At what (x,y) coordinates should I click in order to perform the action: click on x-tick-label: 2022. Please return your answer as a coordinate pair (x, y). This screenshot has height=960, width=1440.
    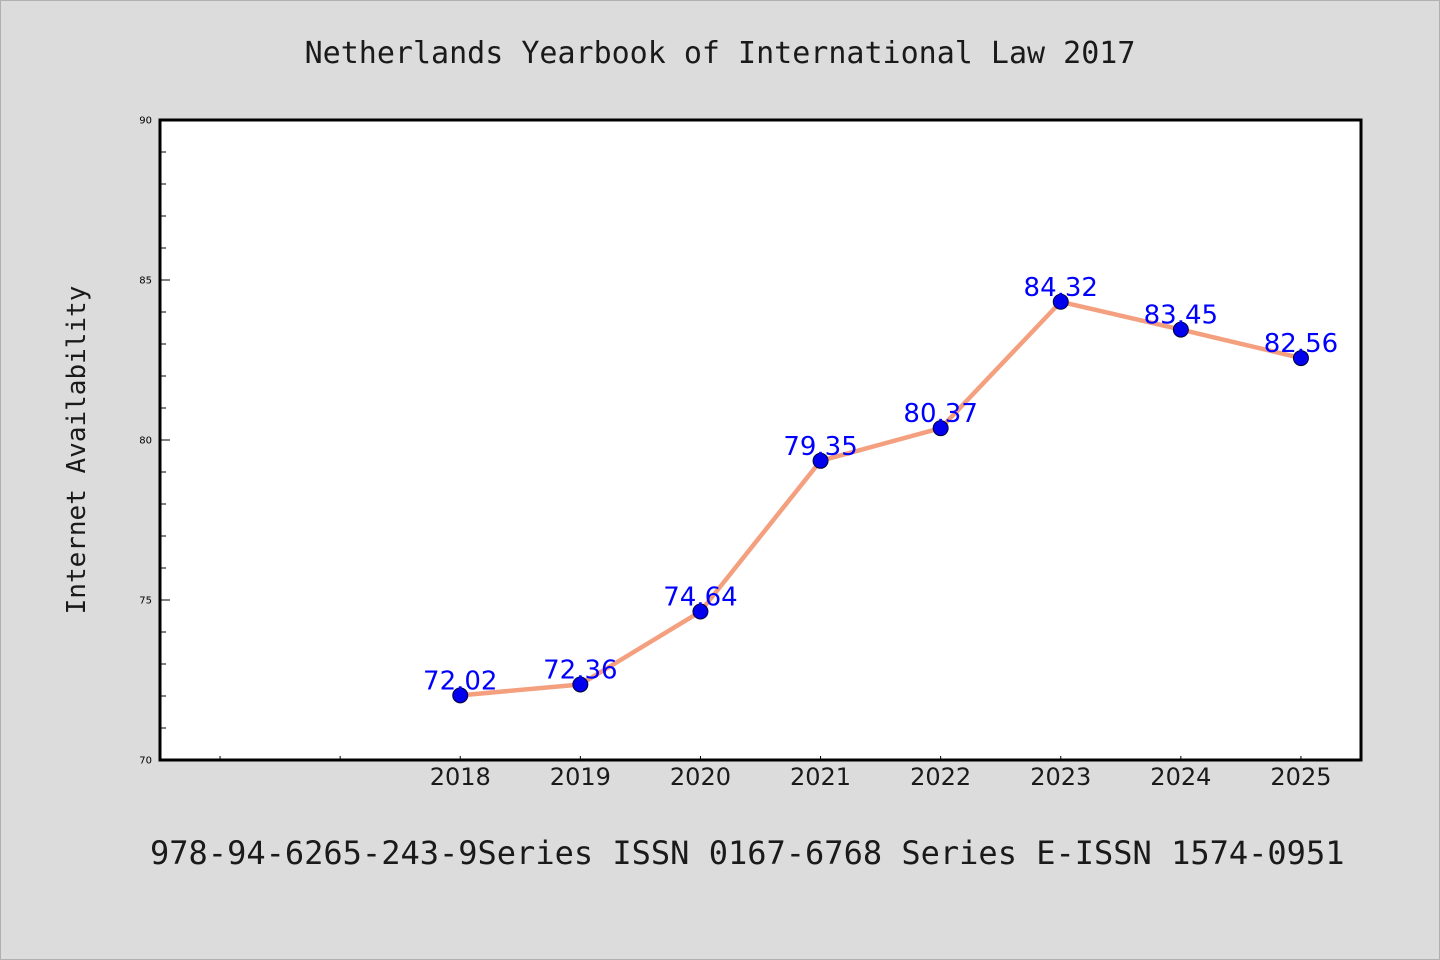
    Looking at the image, I should click on (940, 777).